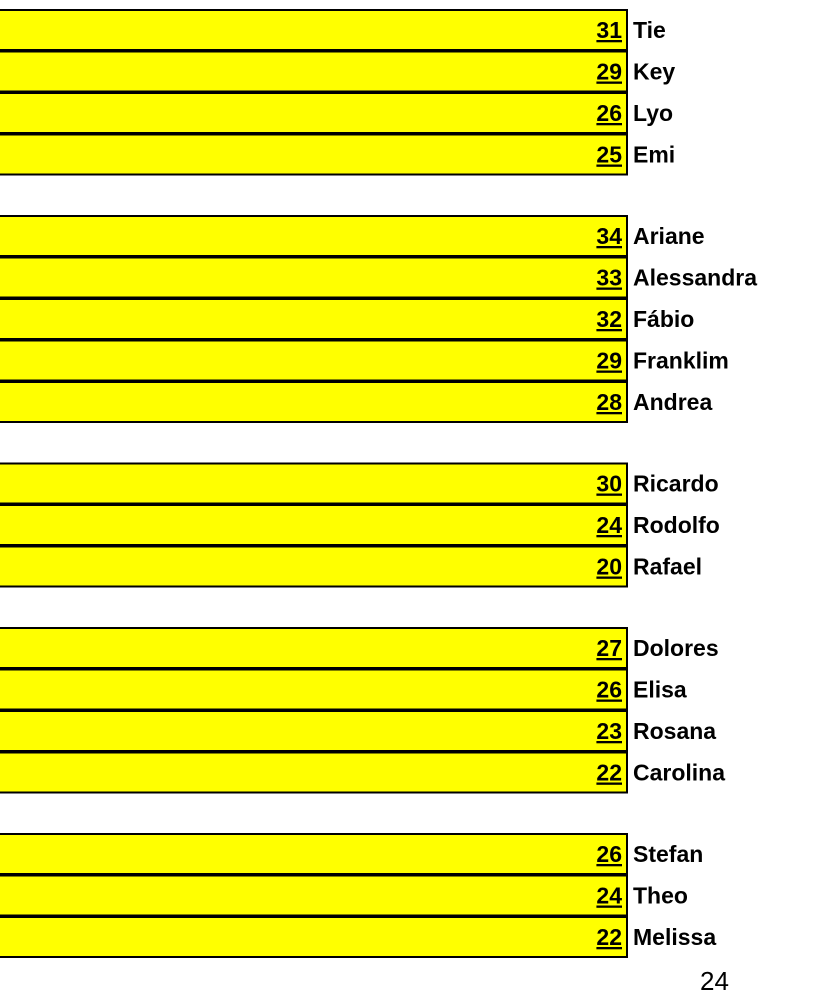 The width and height of the screenshot is (823, 1001). I want to click on bar-value-rodolfo: 24, so click(609, 525).